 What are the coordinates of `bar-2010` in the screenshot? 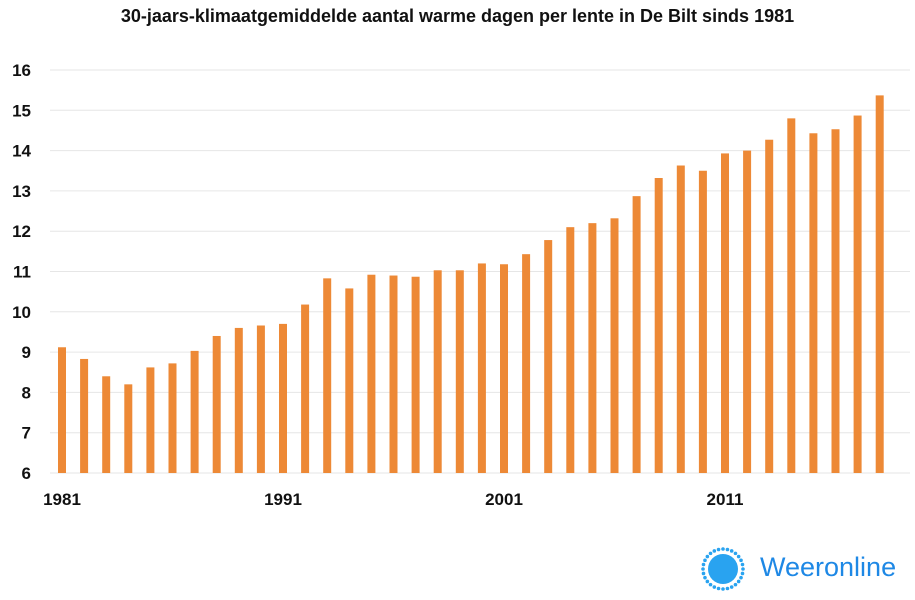 It's located at (702, 321).